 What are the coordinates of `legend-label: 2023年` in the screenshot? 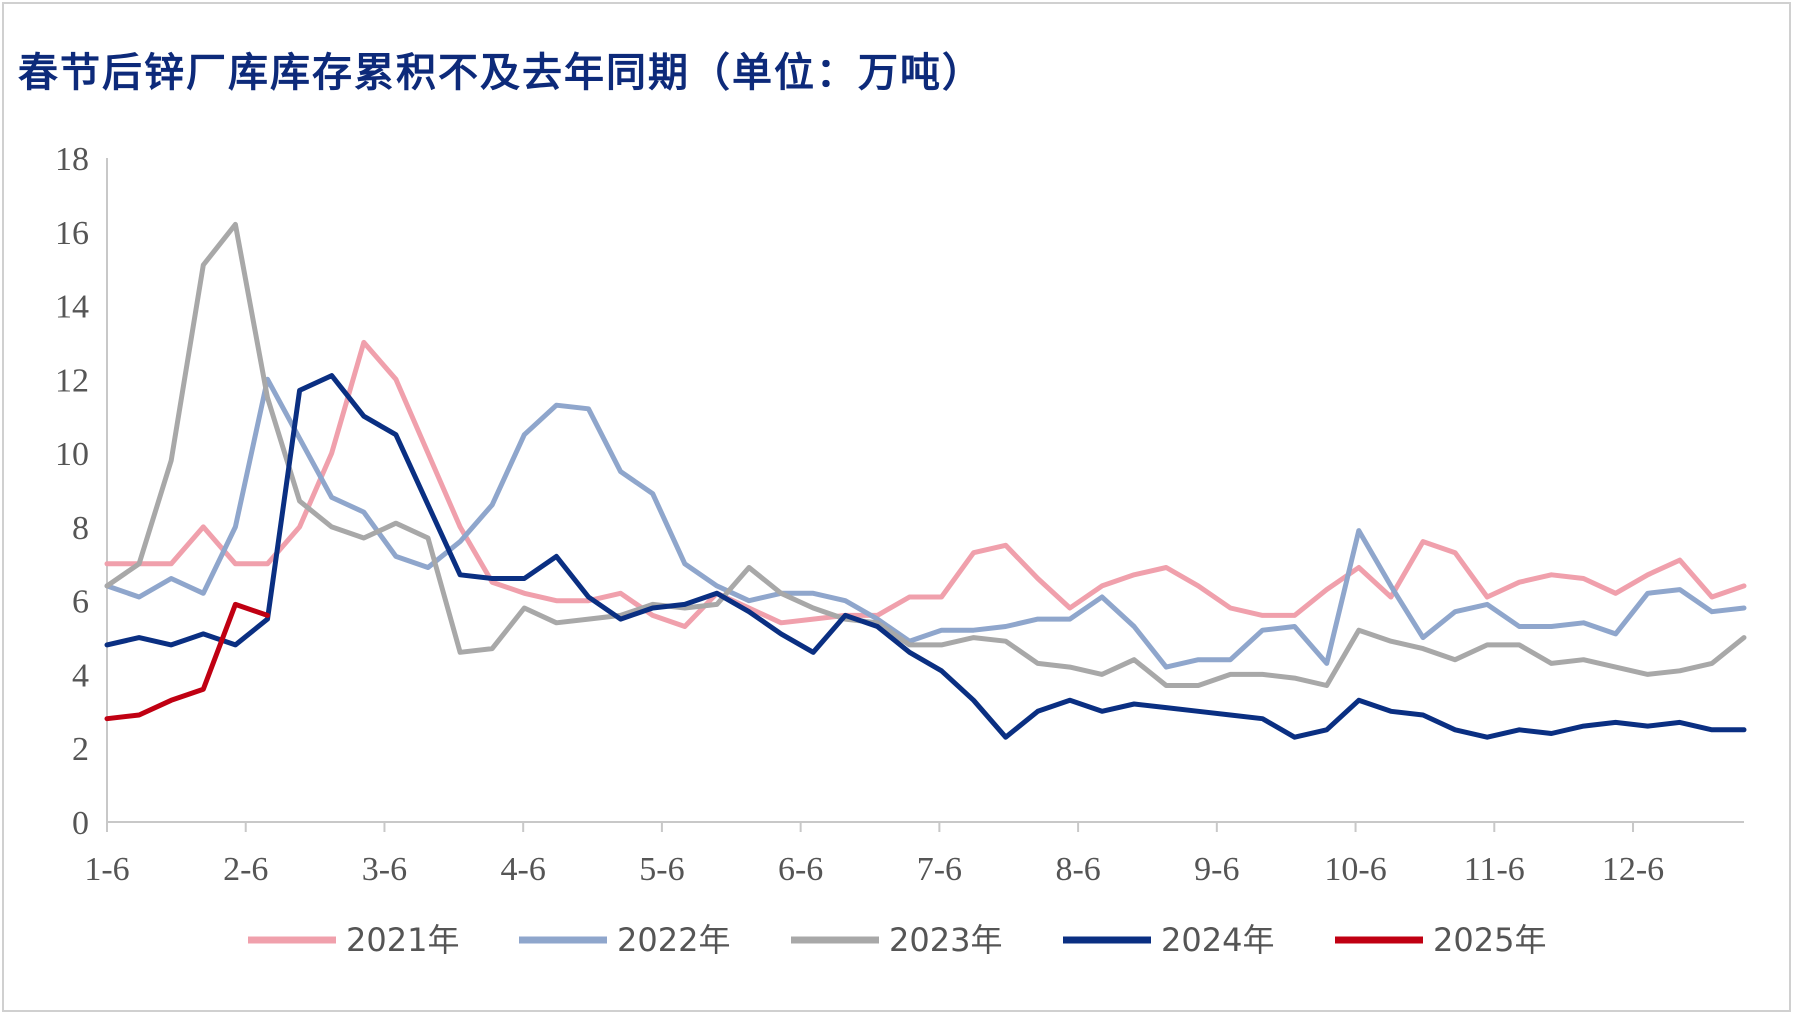 It's located at (945, 940).